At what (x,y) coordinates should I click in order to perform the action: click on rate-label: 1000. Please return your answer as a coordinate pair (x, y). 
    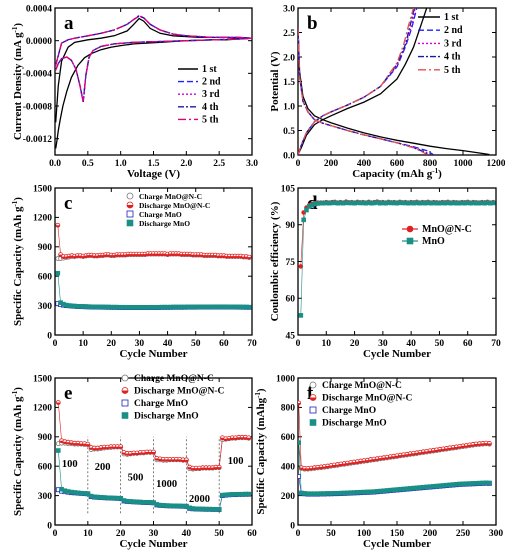
    Looking at the image, I should click on (166, 484).